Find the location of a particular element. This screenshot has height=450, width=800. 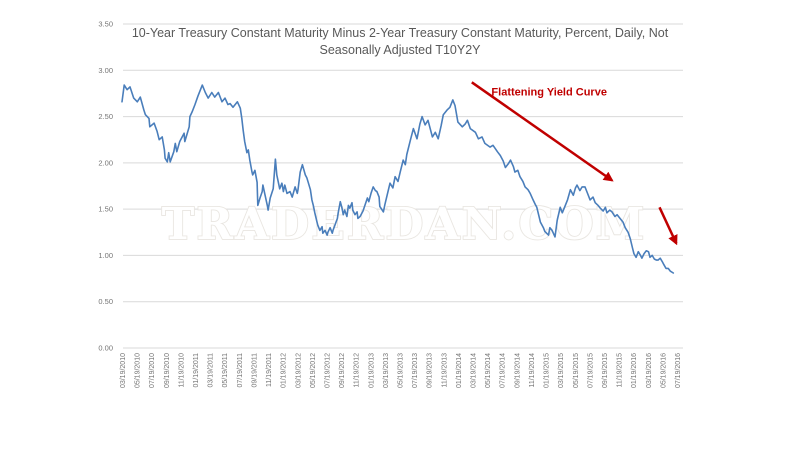

x-axis-label: 01/19/2014 is located at coordinates (459, 370).